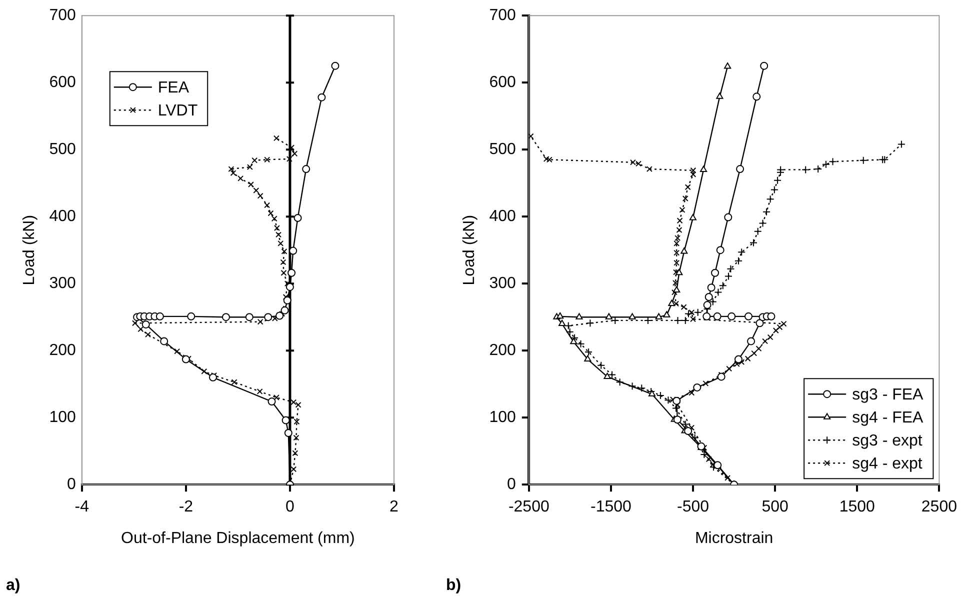  Describe the element at coordinates (186, 507) in the screenshot. I see `x-tick-label: -2` at that location.